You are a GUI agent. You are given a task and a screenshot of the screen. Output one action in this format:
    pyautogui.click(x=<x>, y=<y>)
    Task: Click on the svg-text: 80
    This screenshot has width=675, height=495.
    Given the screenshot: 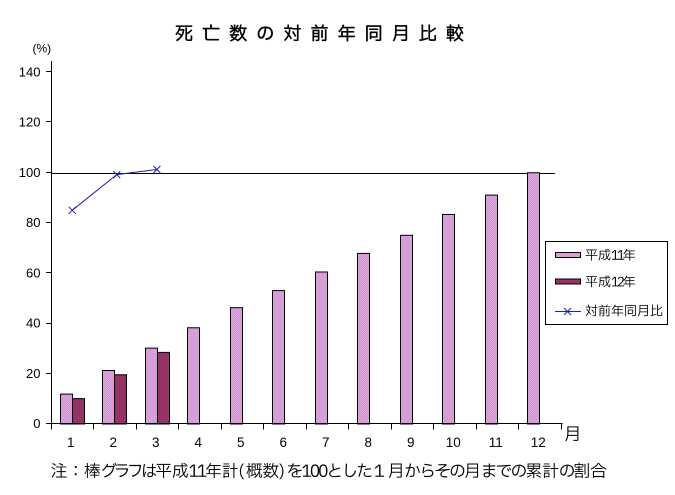 What is the action you would take?
    pyautogui.click(x=33, y=222)
    